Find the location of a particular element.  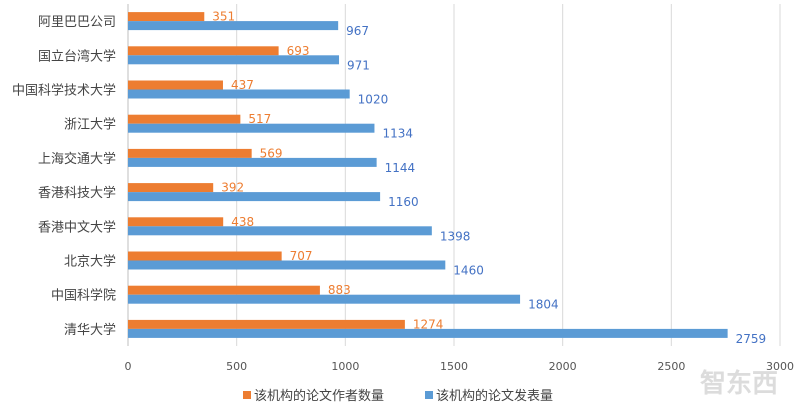

data-label: 883 is located at coordinates (339, 290).